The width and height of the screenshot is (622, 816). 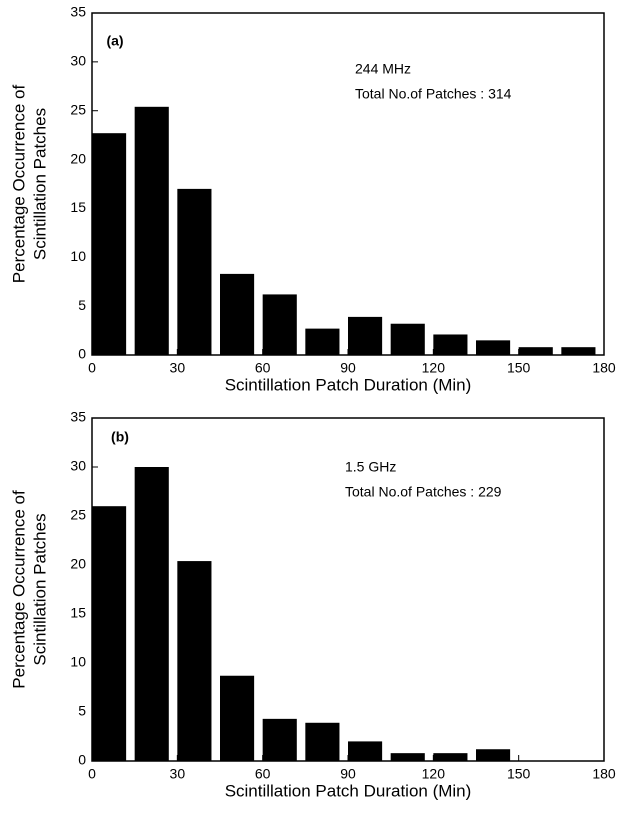 What do you see at coordinates (120, 437) in the screenshot?
I see `panel-label: (b)` at bounding box center [120, 437].